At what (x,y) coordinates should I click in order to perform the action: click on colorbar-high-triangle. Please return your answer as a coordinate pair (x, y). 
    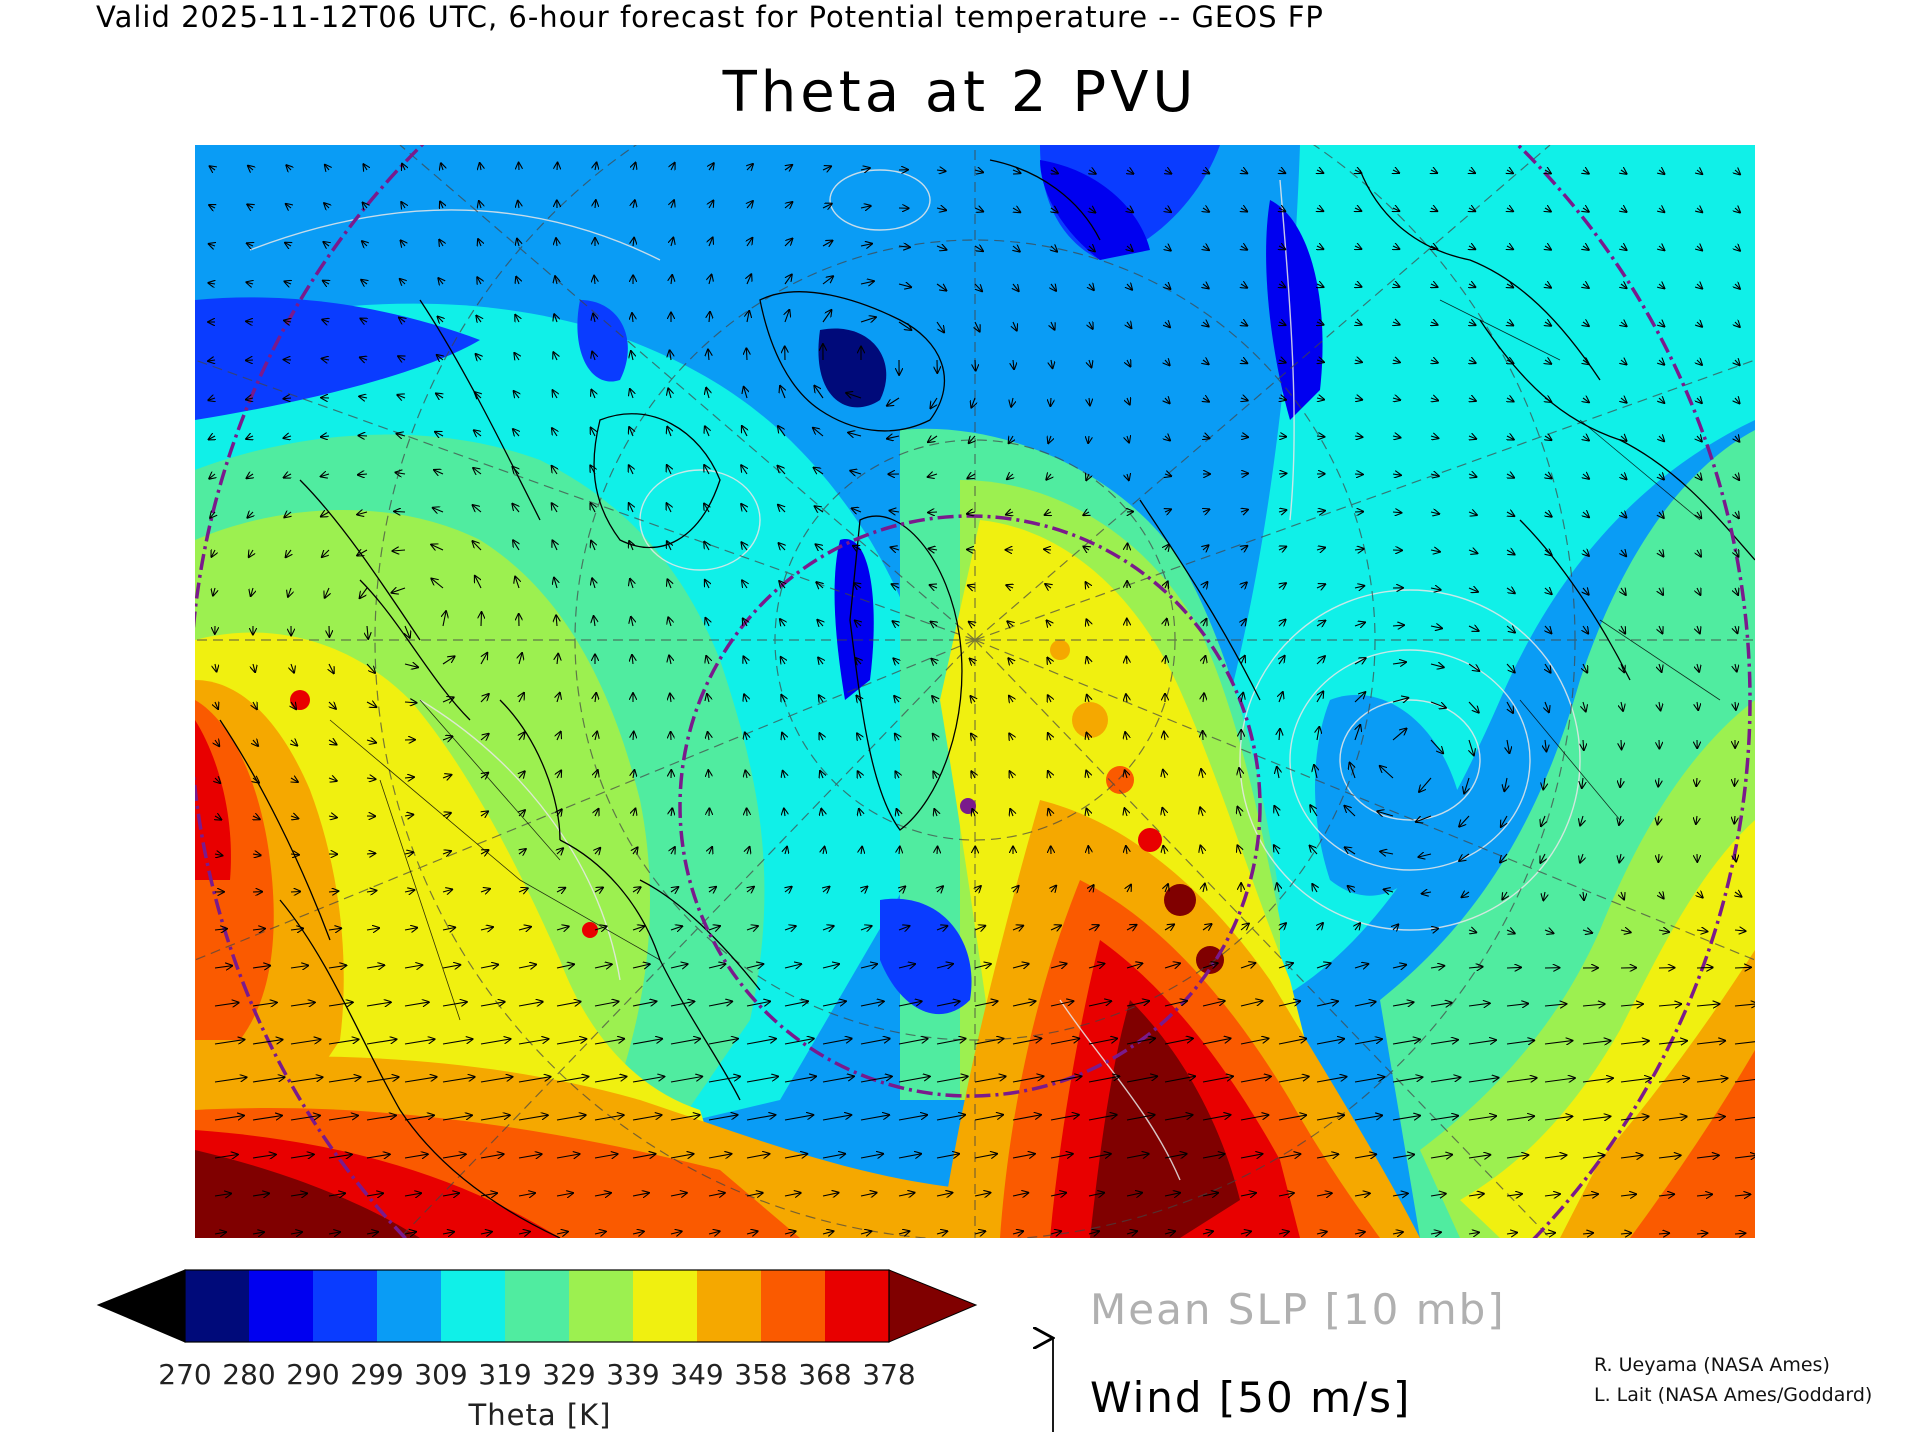
    Looking at the image, I should click on (933, 1306).